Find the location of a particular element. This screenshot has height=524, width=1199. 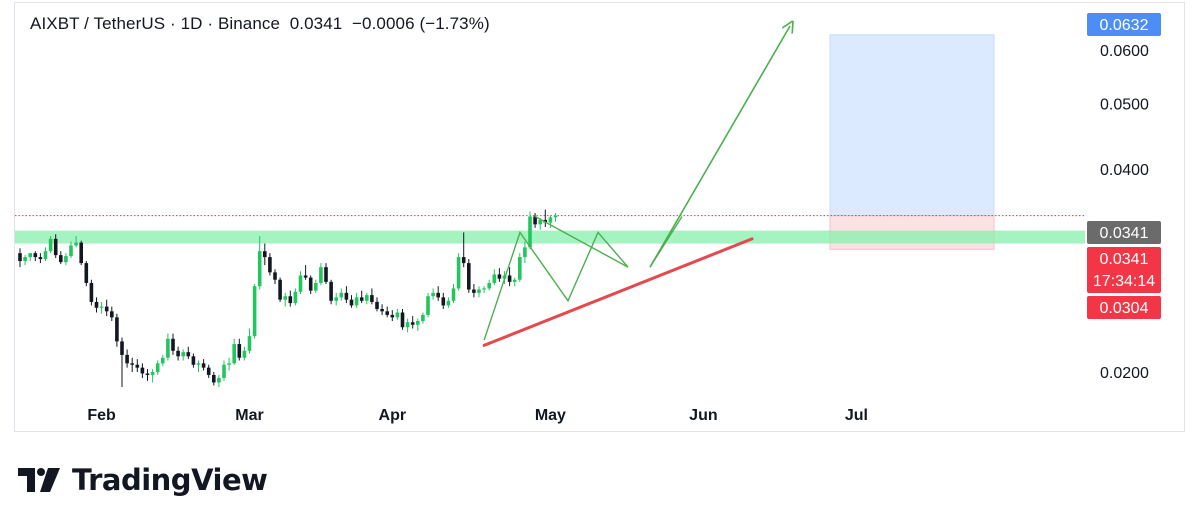

x-tick-label: Jul is located at coordinates (856, 415).